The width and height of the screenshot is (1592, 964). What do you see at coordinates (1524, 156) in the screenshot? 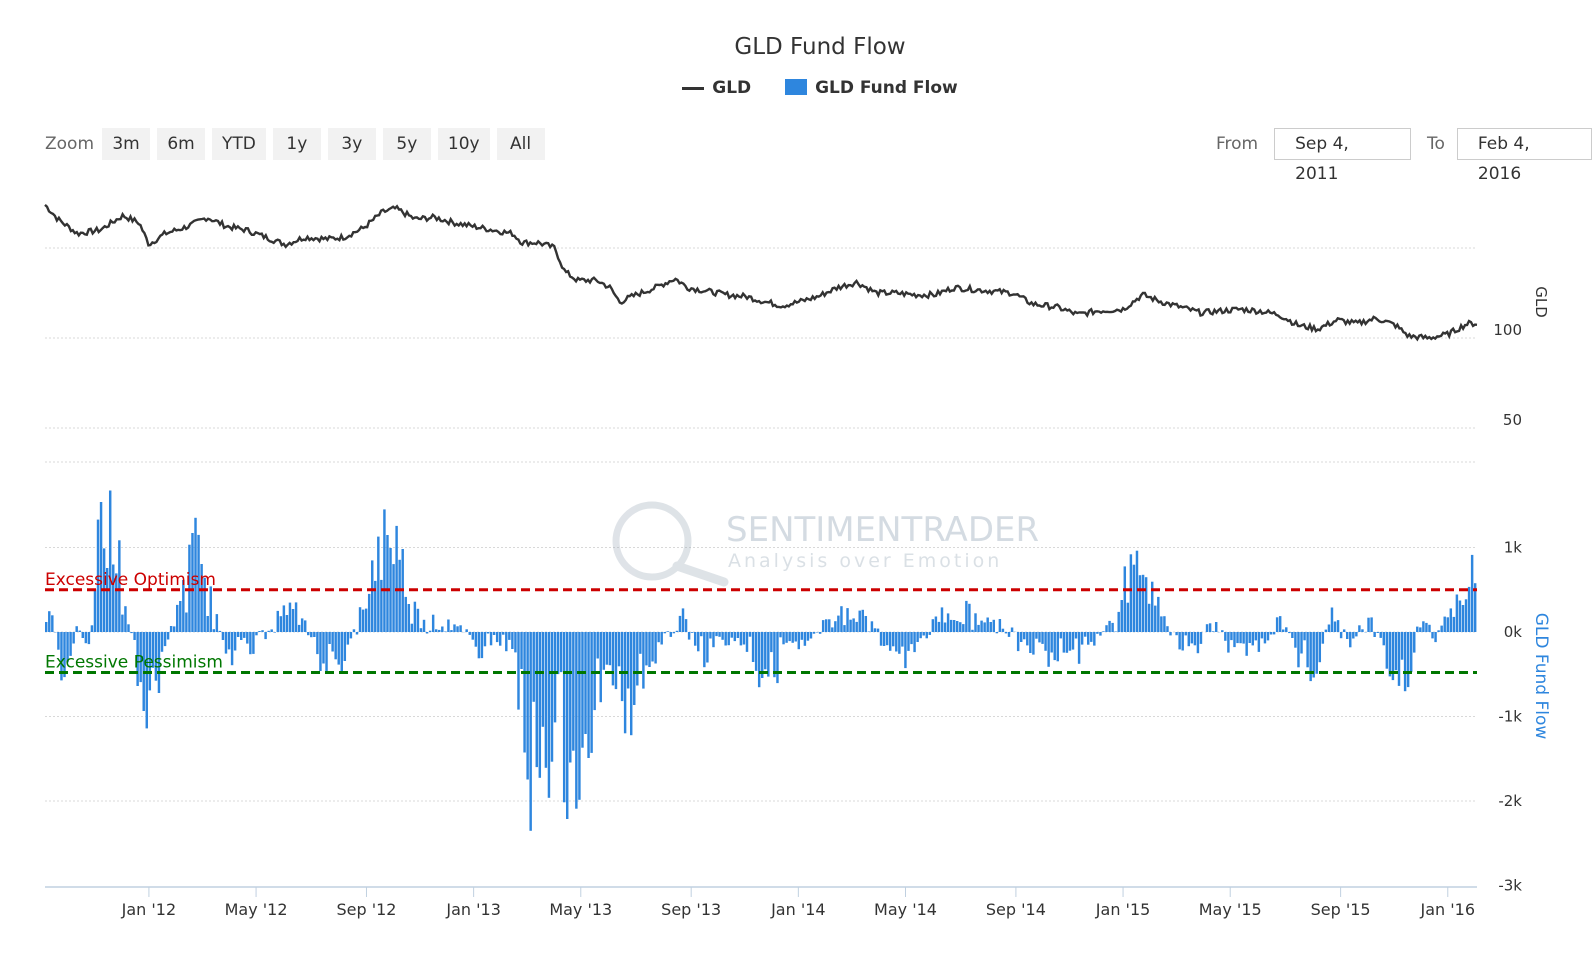
I see `to-date-input: Feb 4, 2016` at bounding box center [1524, 156].